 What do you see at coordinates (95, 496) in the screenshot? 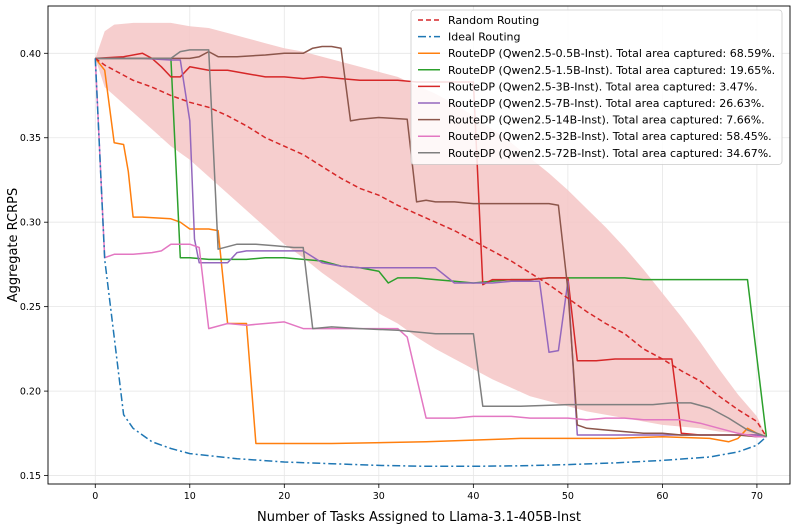
I see `x-tick-label: 0` at bounding box center [95, 496].